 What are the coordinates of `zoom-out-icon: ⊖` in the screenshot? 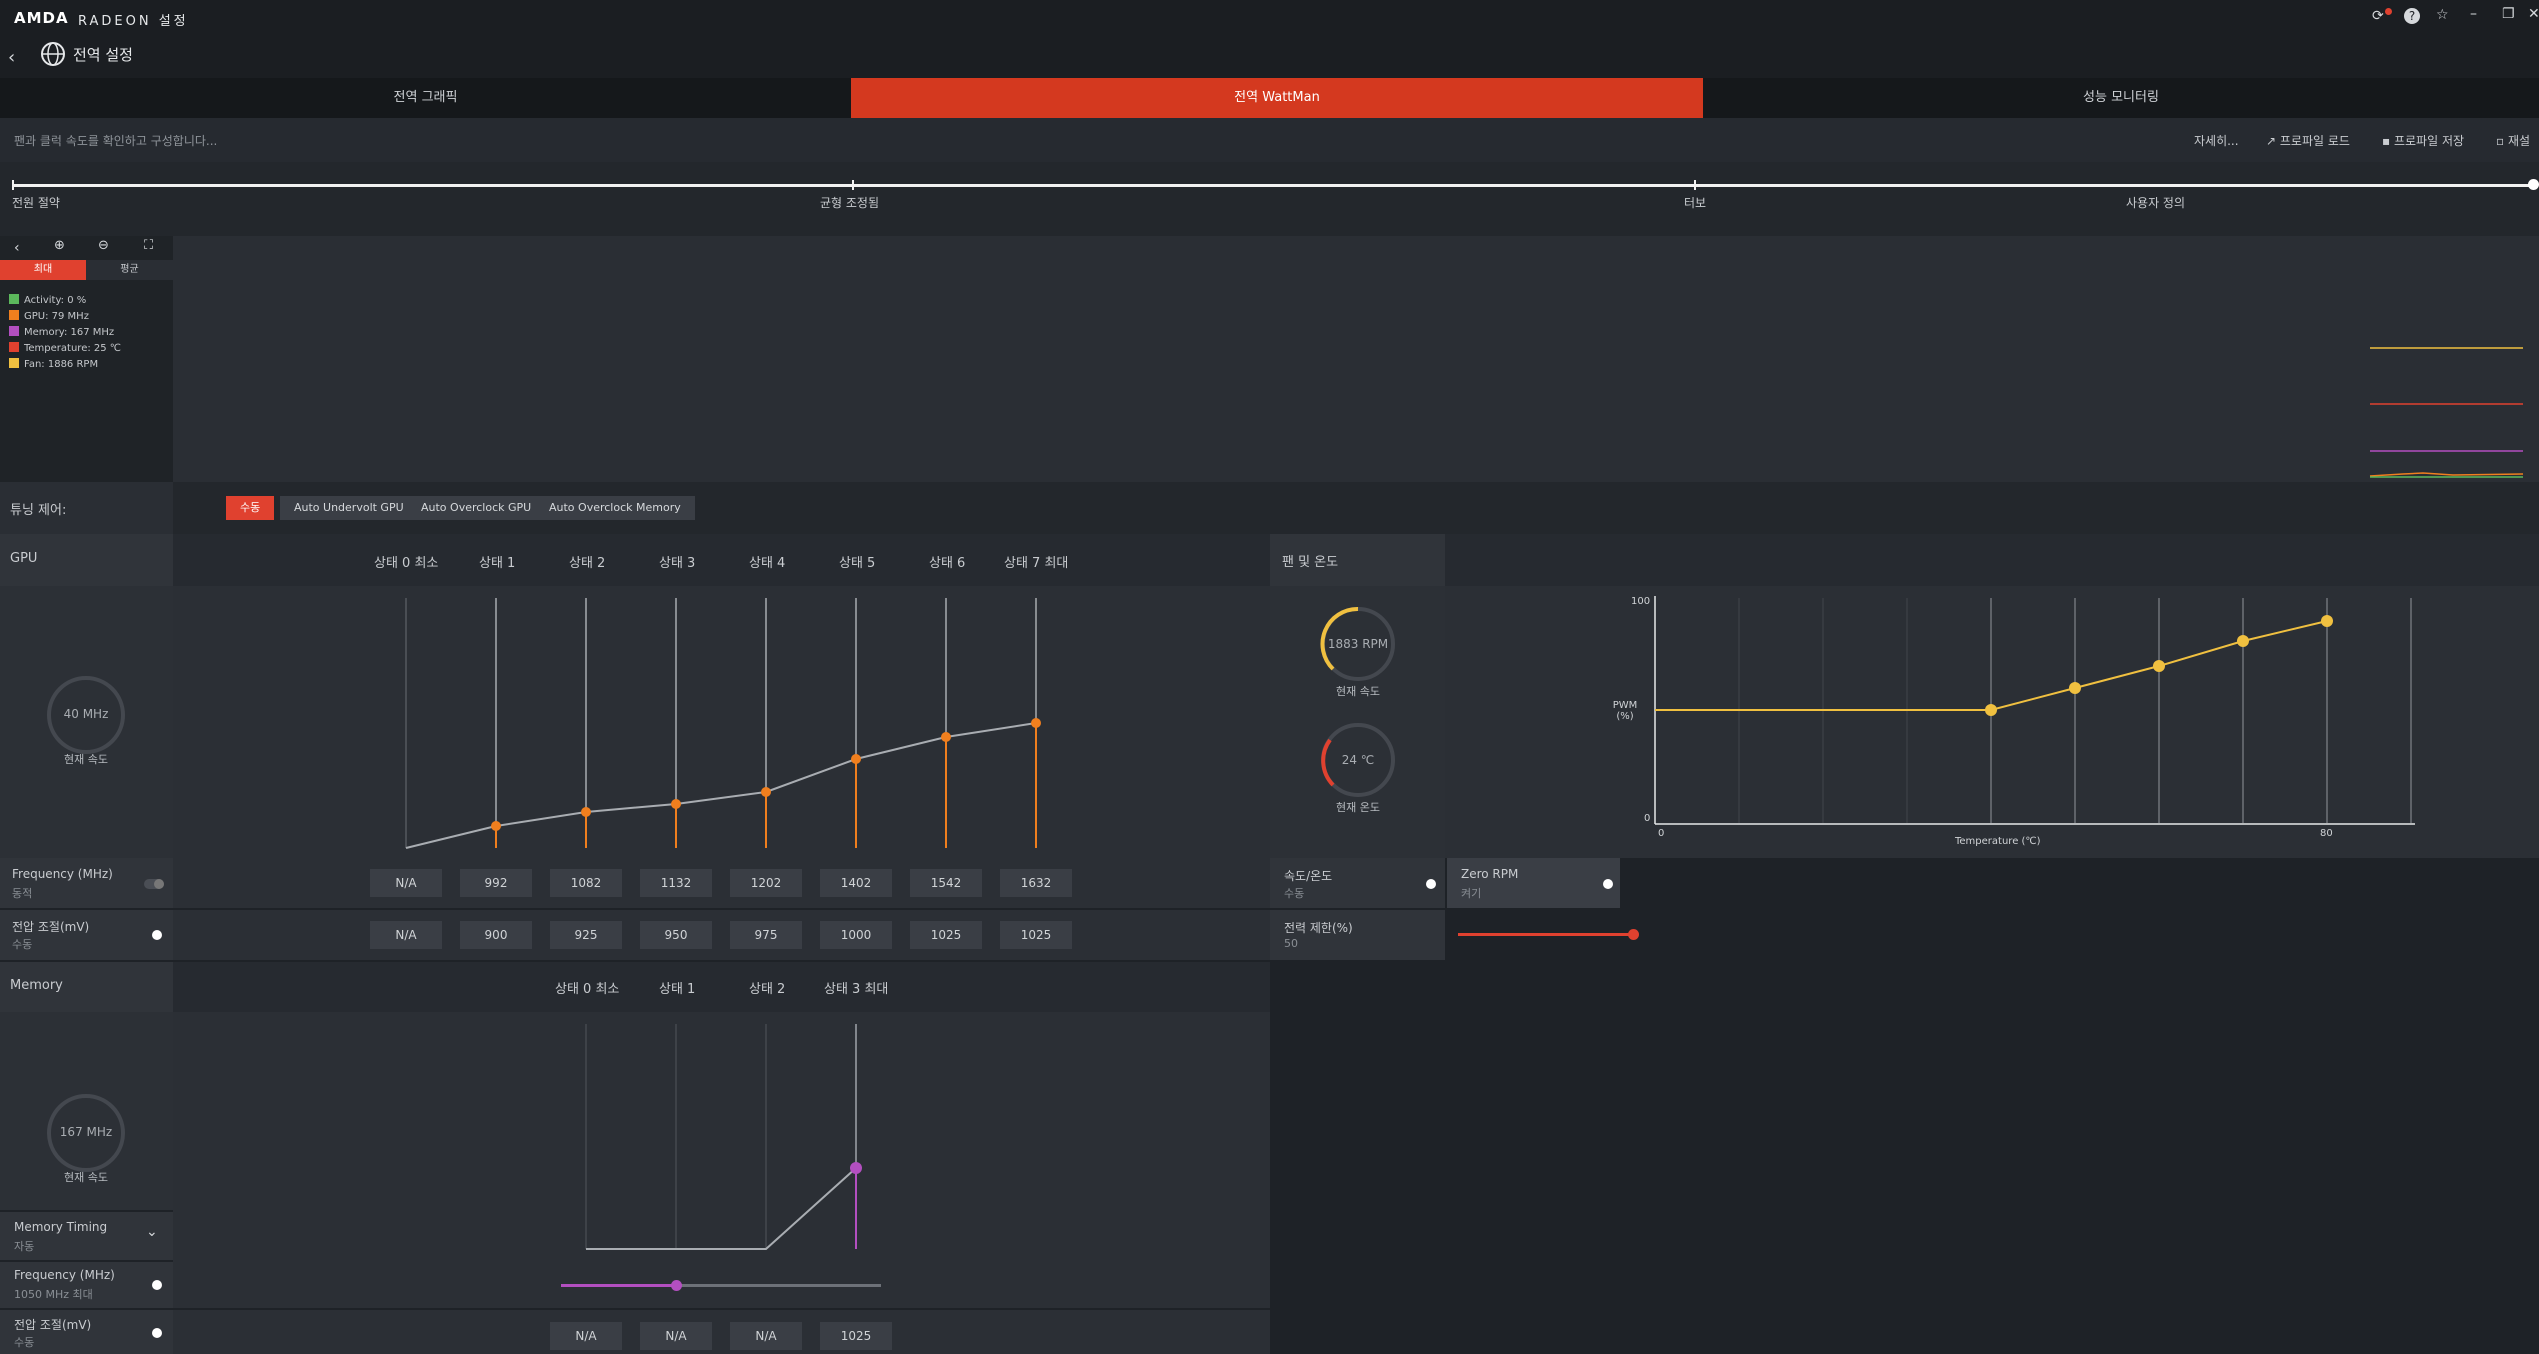 It's located at (103, 245).